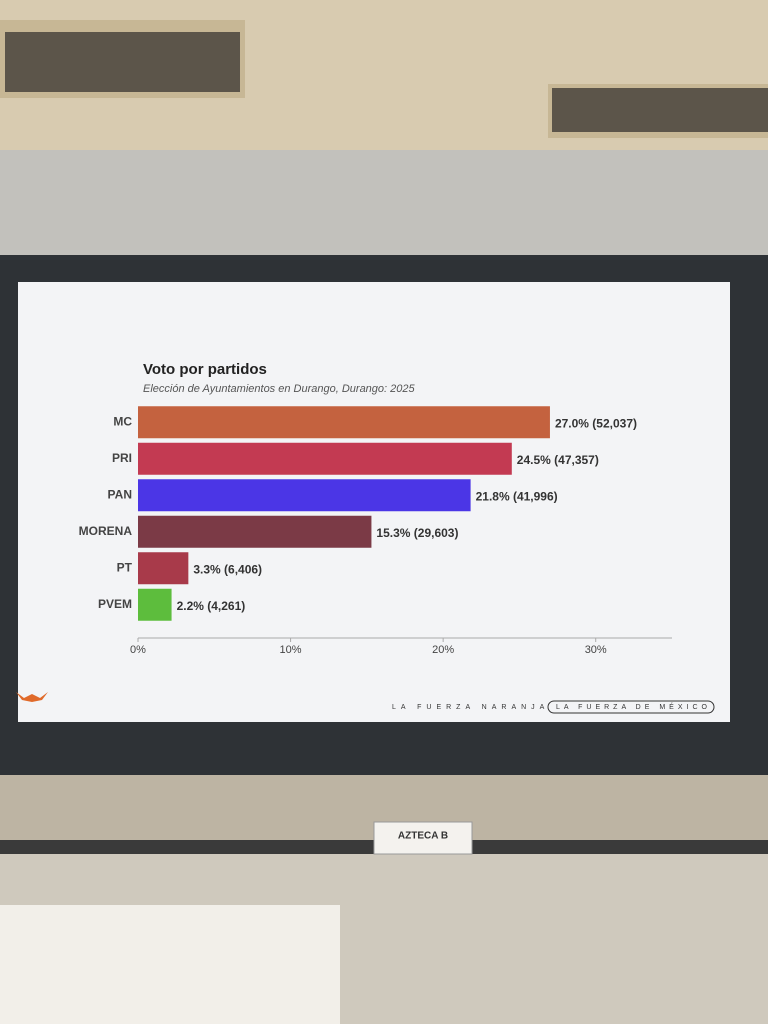  I want to click on y-tick-label: PRI, so click(122, 458).